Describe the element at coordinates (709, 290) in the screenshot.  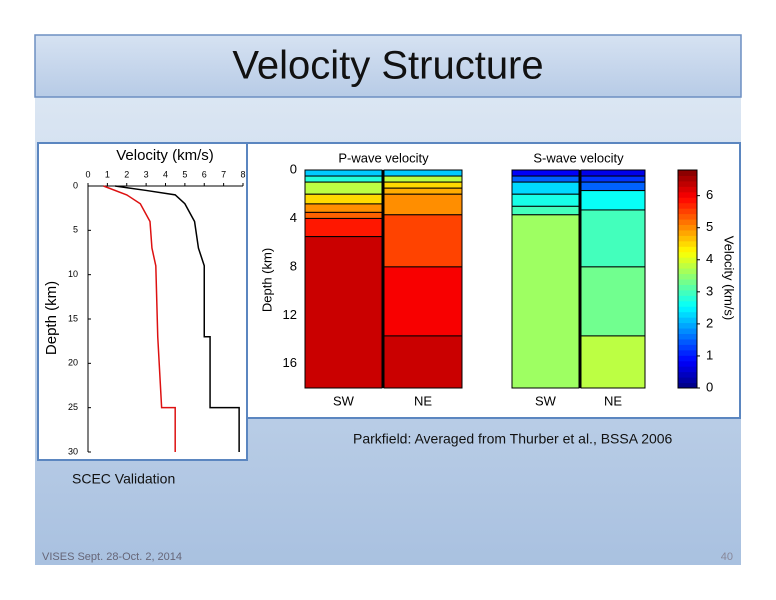
I see `colorbar-tick-label: 3` at that location.